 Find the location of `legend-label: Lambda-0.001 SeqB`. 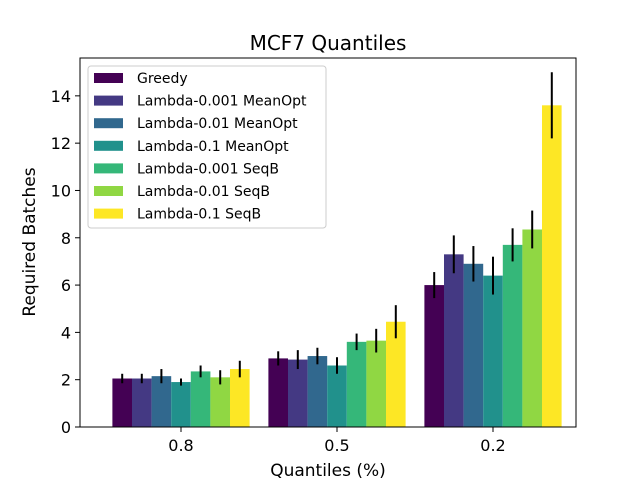

legend-label: Lambda-0.001 SeqB is located at coordinates (208, 169).